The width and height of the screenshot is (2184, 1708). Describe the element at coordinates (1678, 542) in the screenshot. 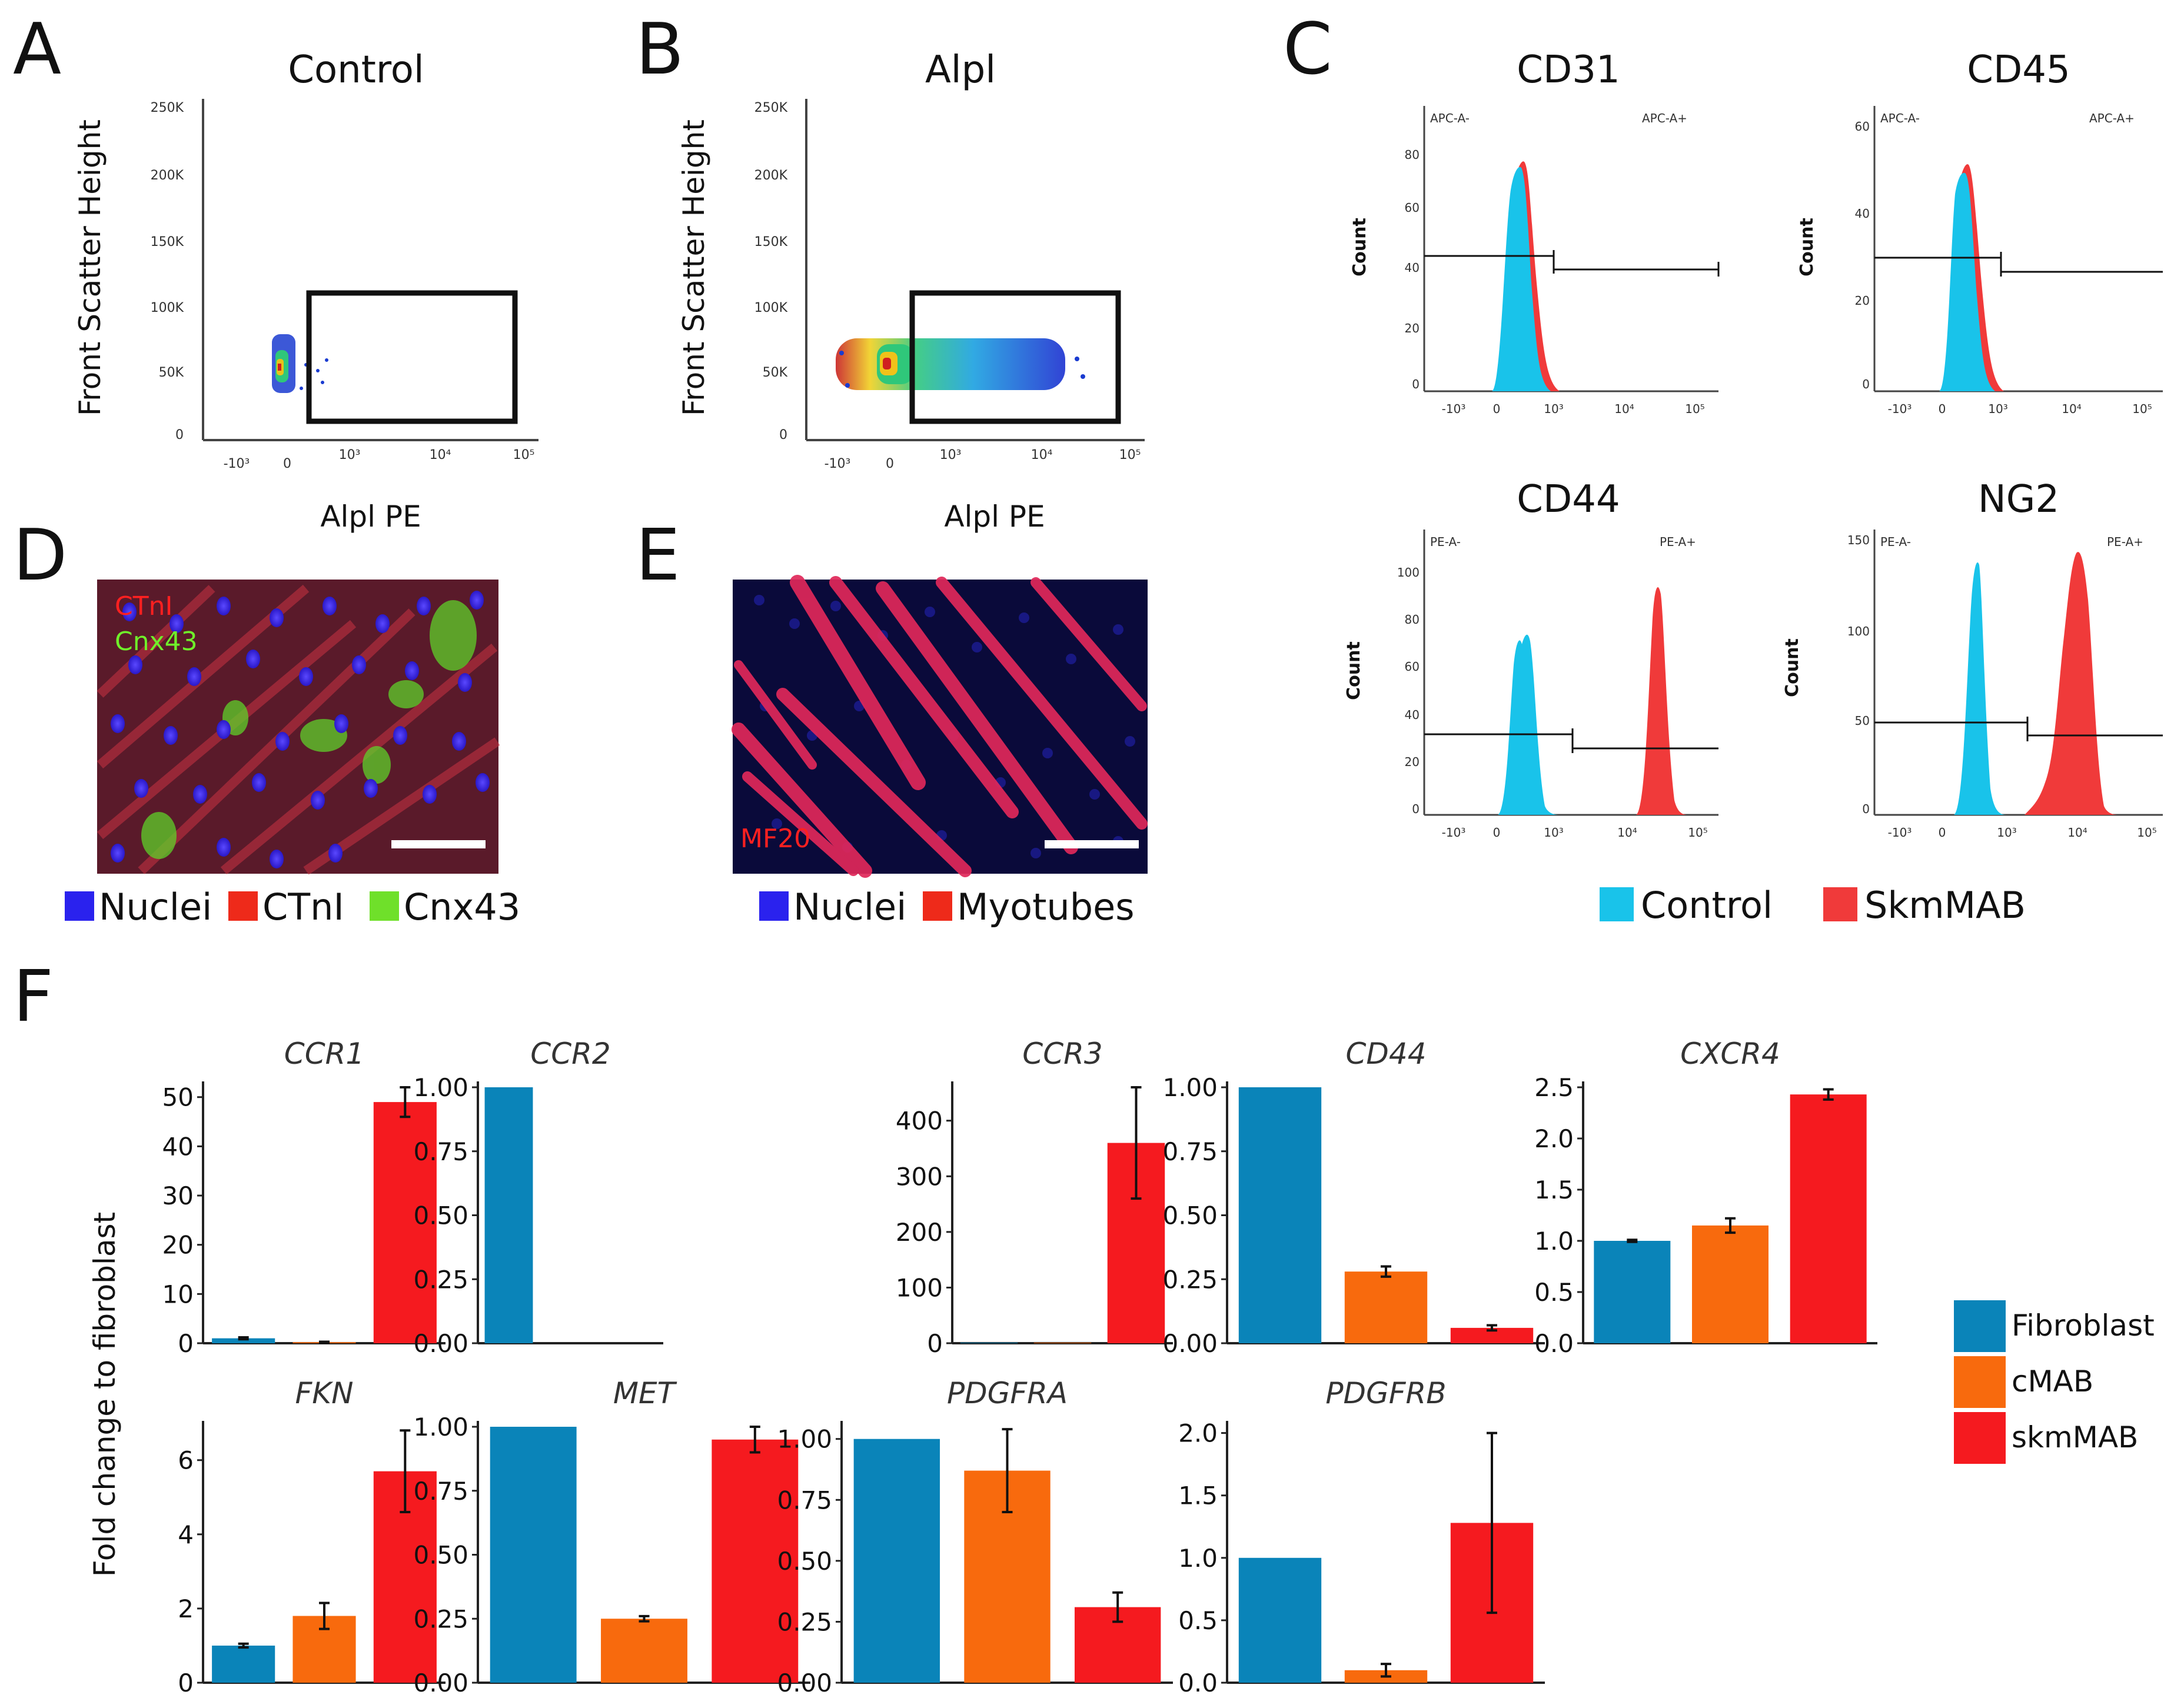

I see `gate-pos-cd44: PE-A+` at that location.